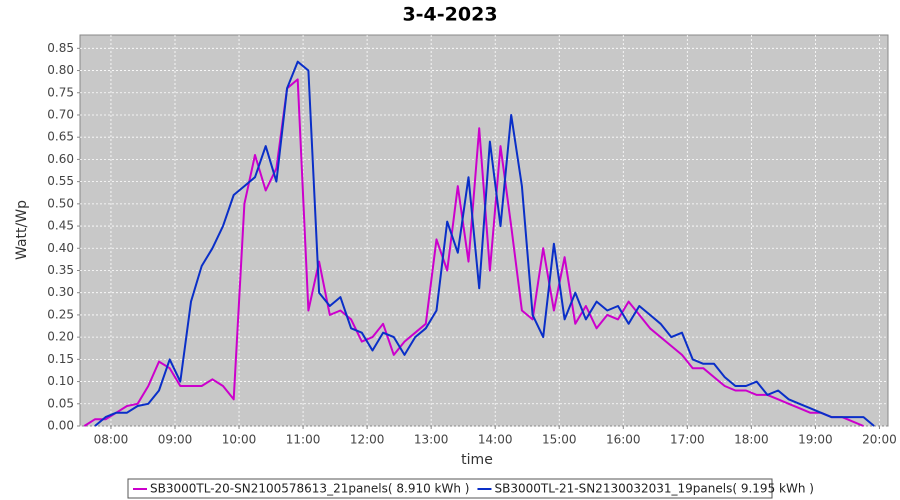  Describe the element at coordinates (60, 226) in the screenshot. I see `y-tick-label: 0.45` at that location.